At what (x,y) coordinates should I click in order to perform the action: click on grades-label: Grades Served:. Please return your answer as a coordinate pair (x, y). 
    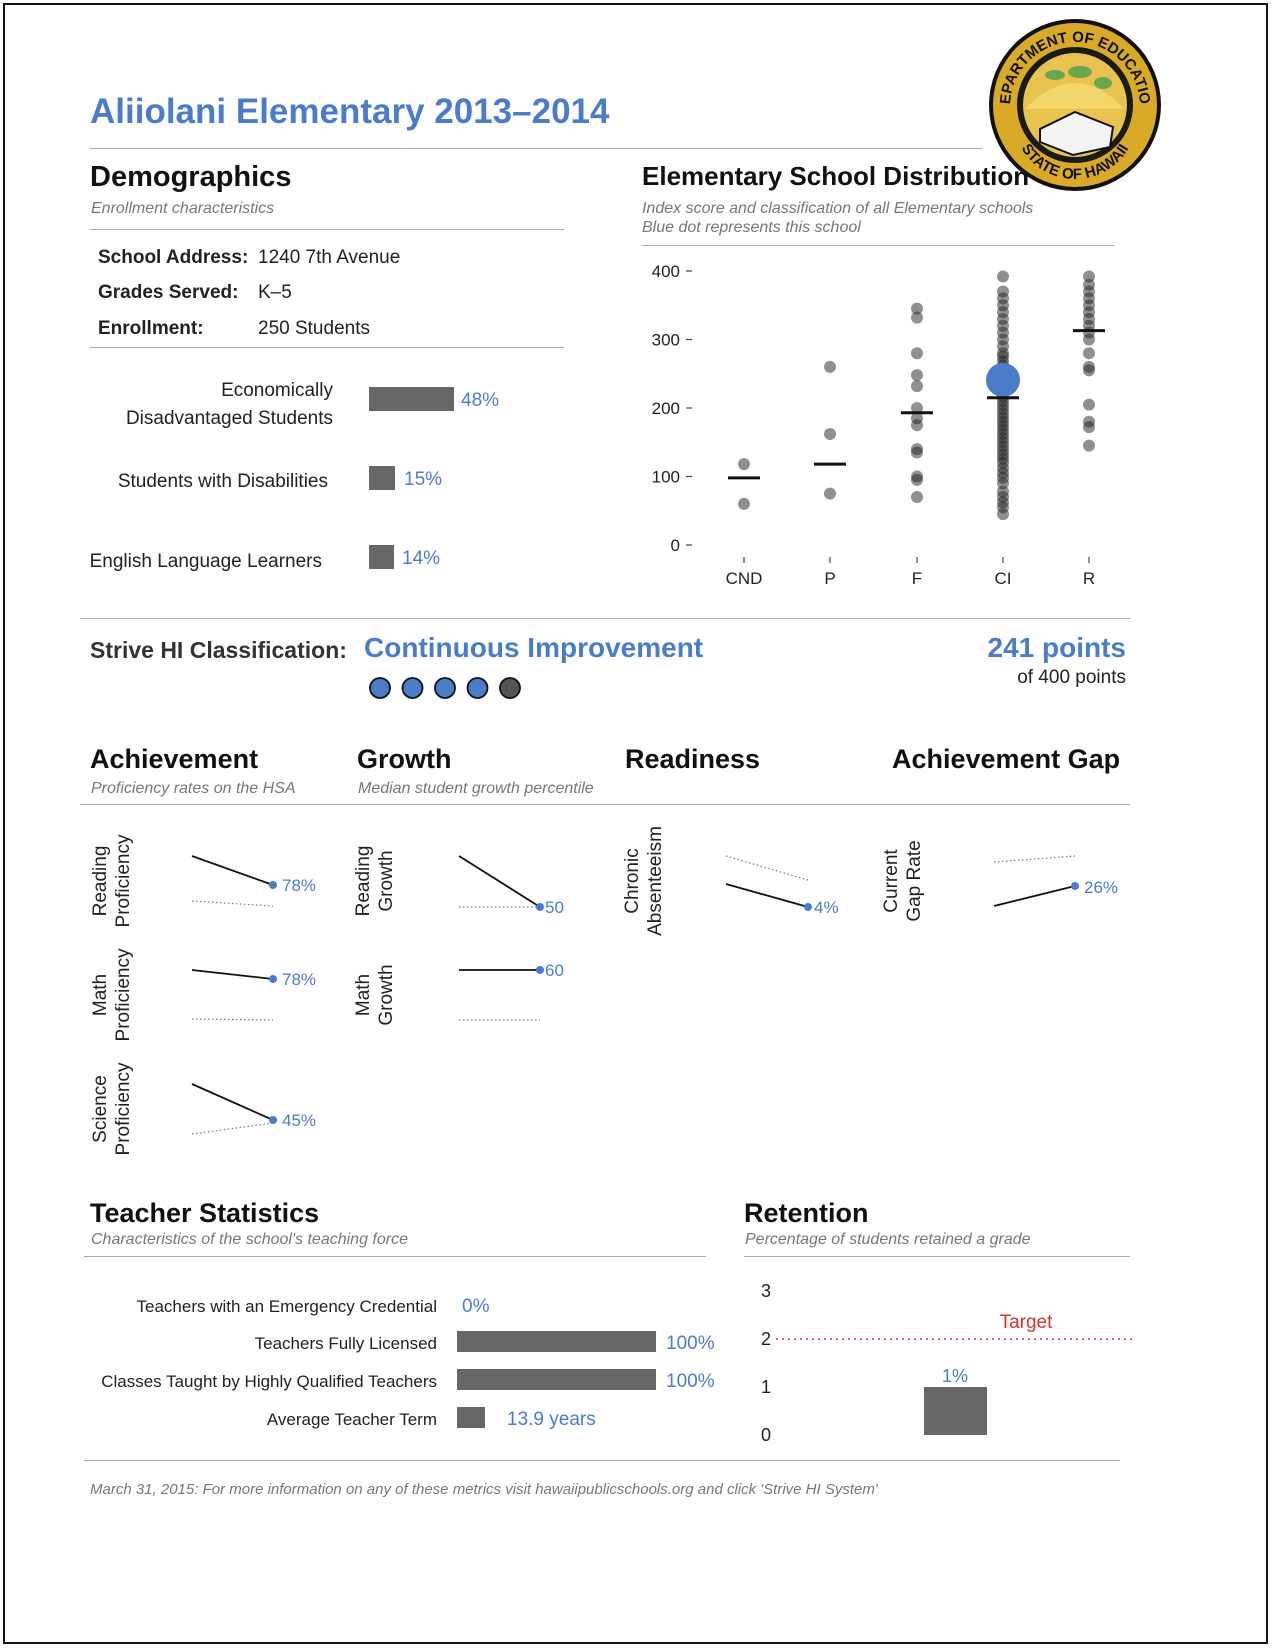
    Looking at the image, I should click on (168, 292).